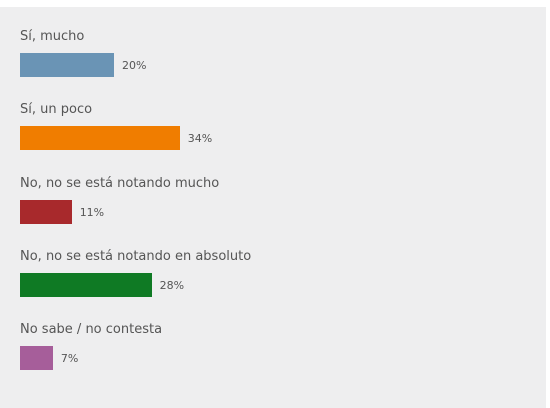 The image size is (550, 408). Describe the element at coordinates (134, 65) in the screenshot. I see `value-label: 20%` at that location.